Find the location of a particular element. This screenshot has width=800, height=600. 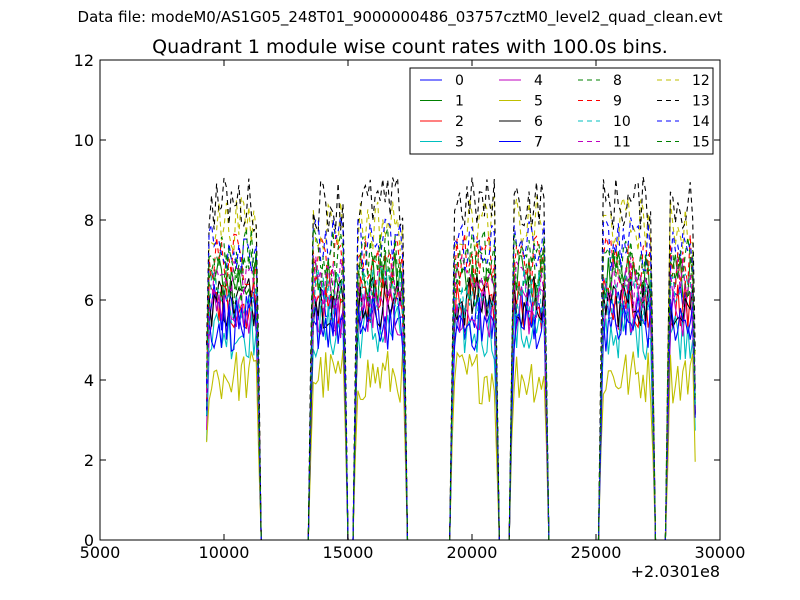

y-tick-label: 12 is located at coordinates (84, 60).